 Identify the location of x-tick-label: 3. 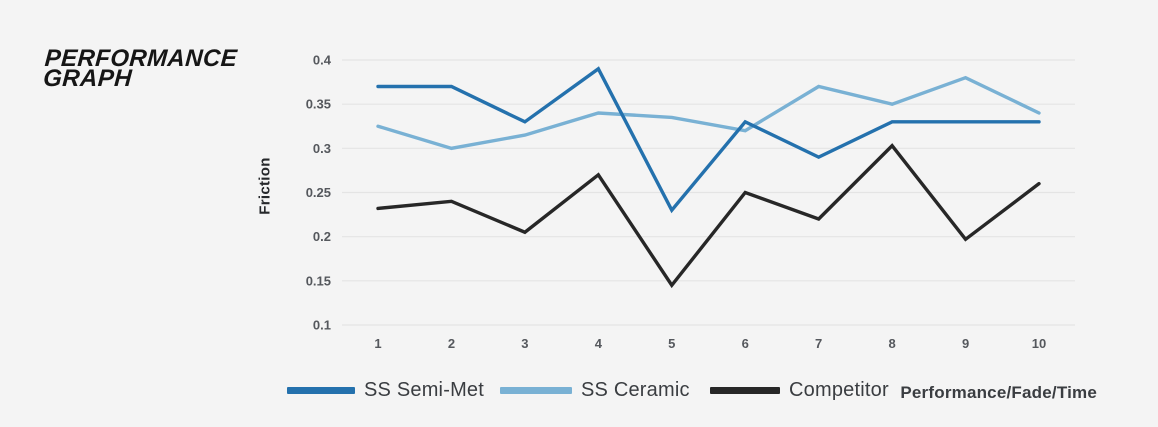
(524, 343).